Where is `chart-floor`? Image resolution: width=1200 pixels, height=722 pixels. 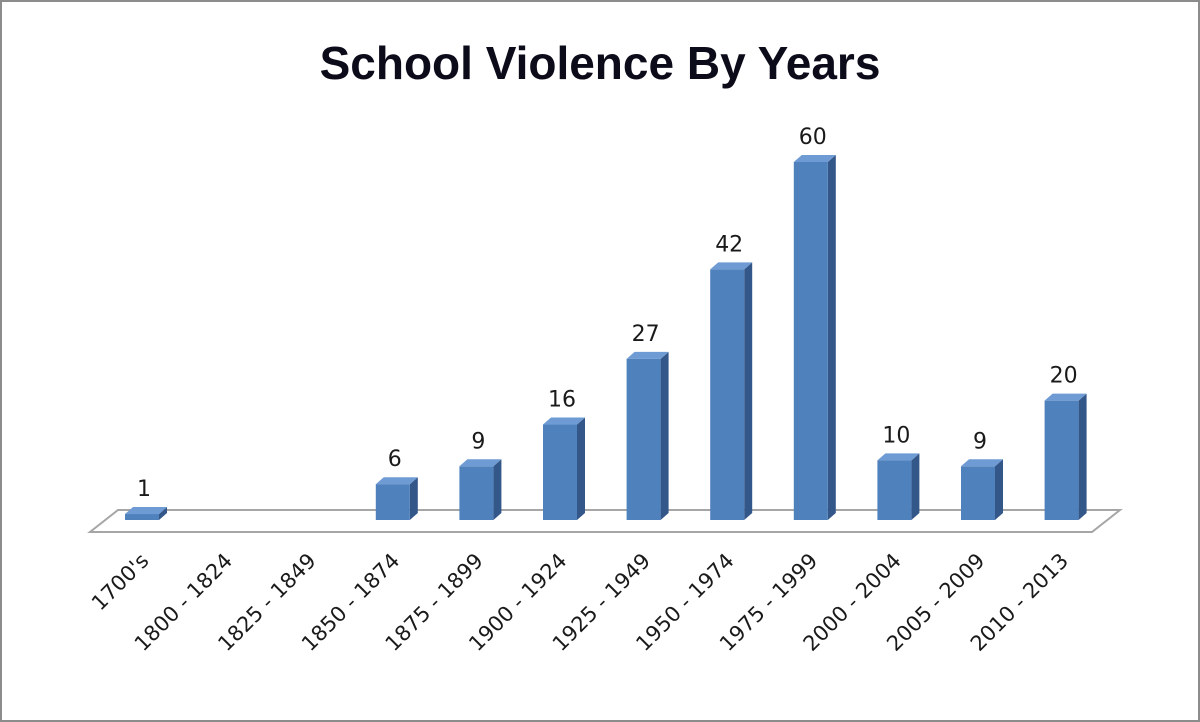
chart-floor is located at coordinates (605, 521).